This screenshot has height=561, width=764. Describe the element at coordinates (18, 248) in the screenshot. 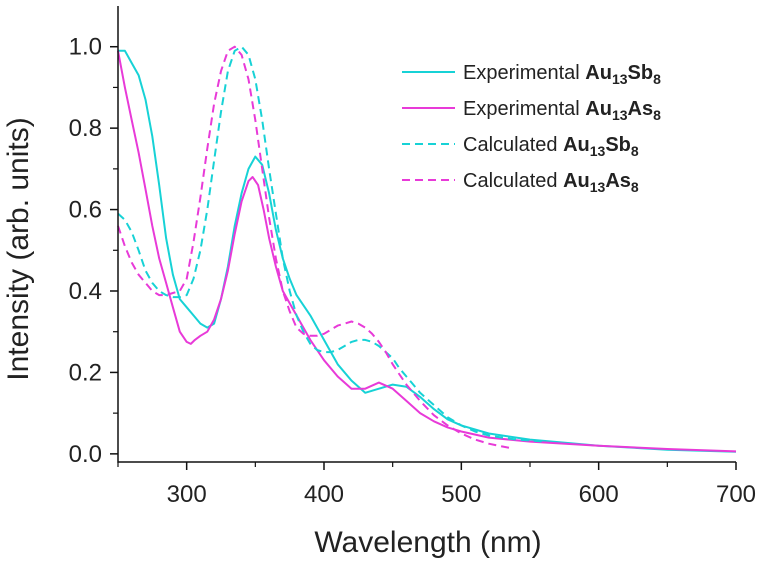

I see `y-axis-title: Intensity (arb. units)` at that location.